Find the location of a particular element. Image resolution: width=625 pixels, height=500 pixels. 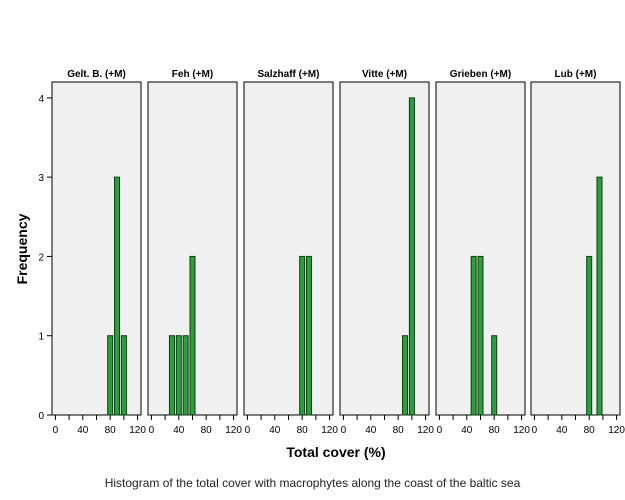

panel-title: Gelt. B. (+M) is located at coordinates (96, 74).